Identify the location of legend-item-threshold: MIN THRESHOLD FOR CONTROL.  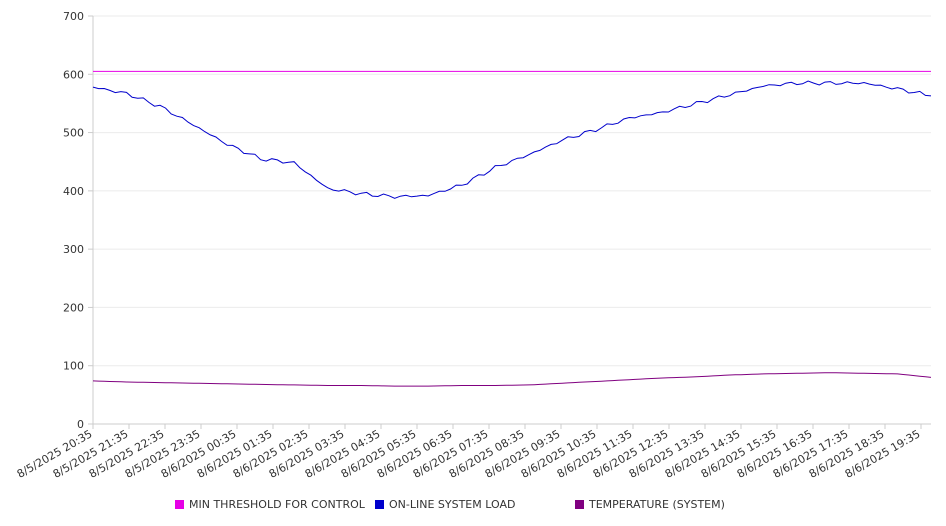
(270, 505).